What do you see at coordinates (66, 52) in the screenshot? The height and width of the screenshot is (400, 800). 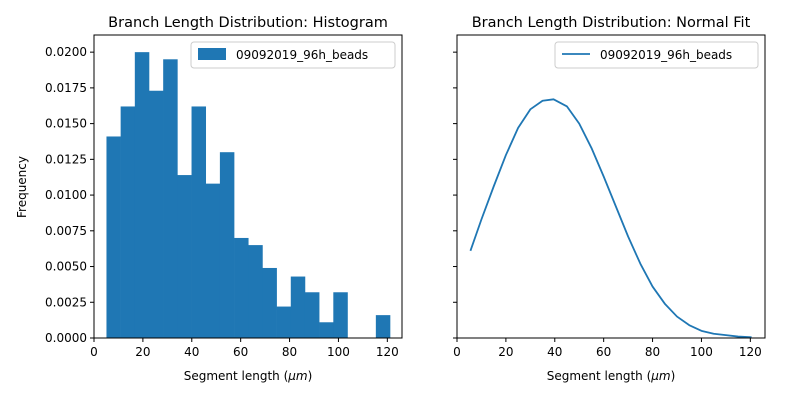 I see `y-tick-label: 0.0200` at bounding box center [66, 52].